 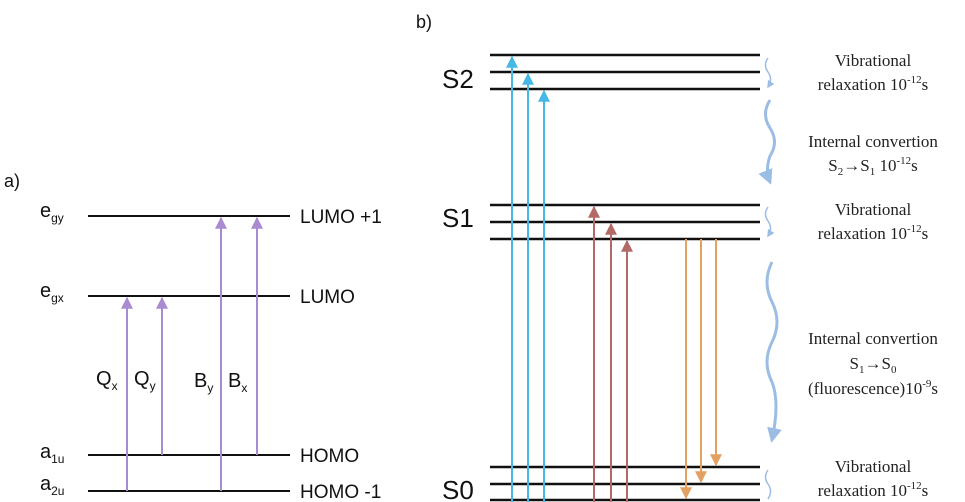 I want to click on transition-label: By, so click(x=203, y=382).